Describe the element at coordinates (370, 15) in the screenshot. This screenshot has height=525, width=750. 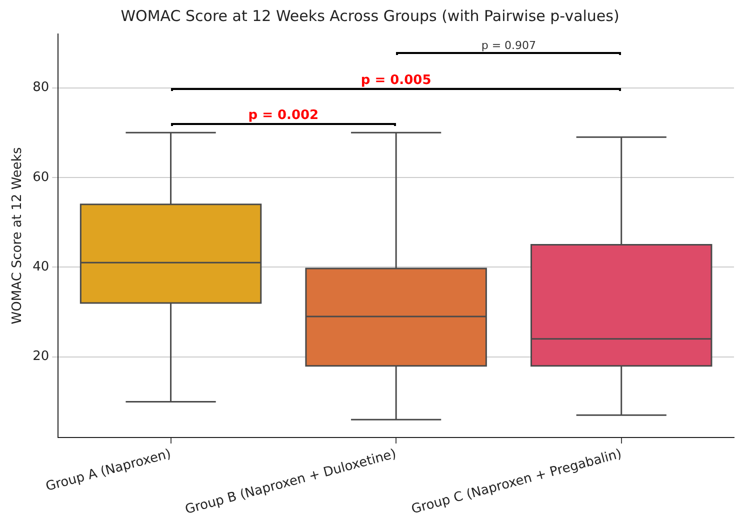
I see `chart-title: WOMAC Score at 12 Weeks Across Groups (with Pairwise p-values)` at that location.